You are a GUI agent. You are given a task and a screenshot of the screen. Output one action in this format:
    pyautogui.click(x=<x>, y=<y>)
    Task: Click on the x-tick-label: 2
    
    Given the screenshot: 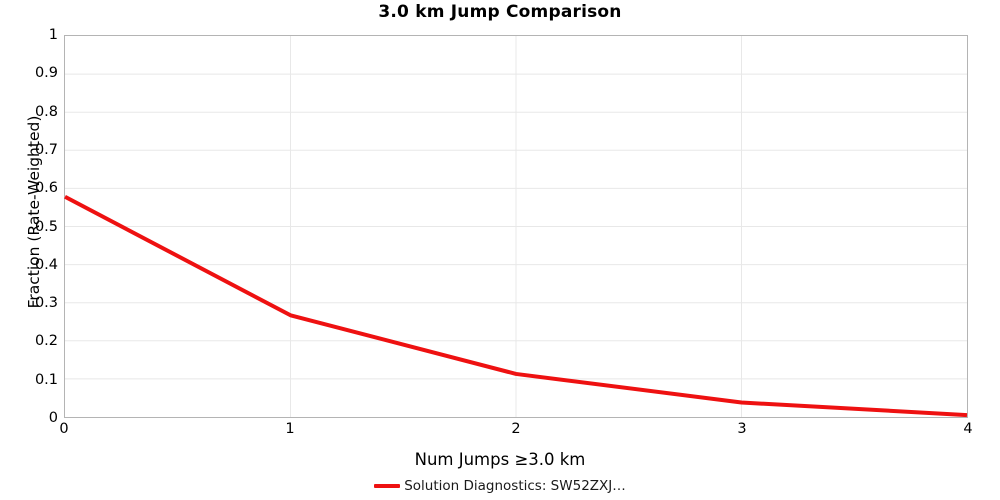 What is the action you would take?
    pyautogui.click(x=516, y=429)
    